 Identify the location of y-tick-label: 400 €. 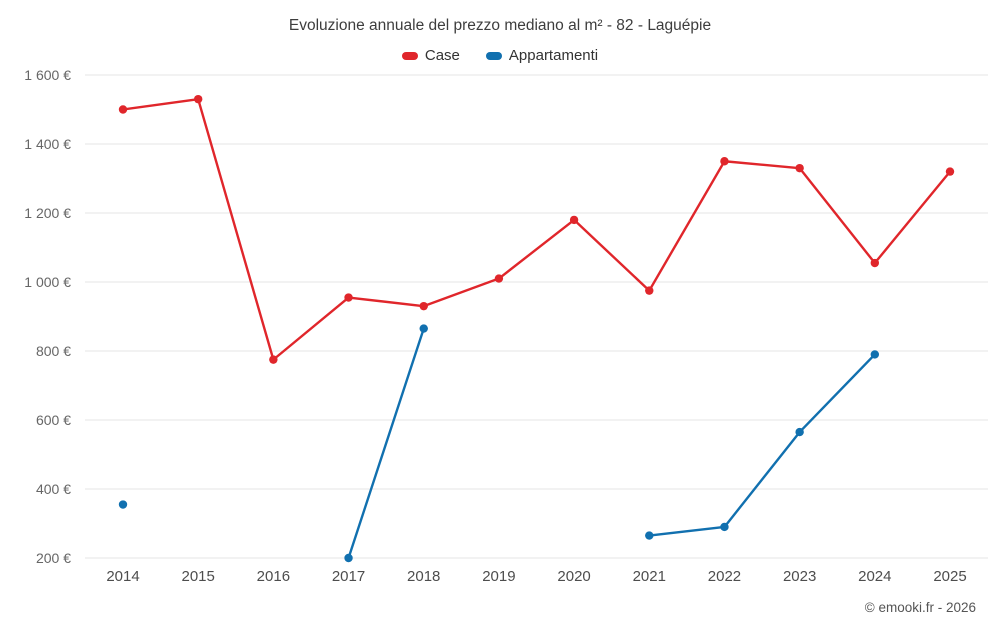
(53, 489).